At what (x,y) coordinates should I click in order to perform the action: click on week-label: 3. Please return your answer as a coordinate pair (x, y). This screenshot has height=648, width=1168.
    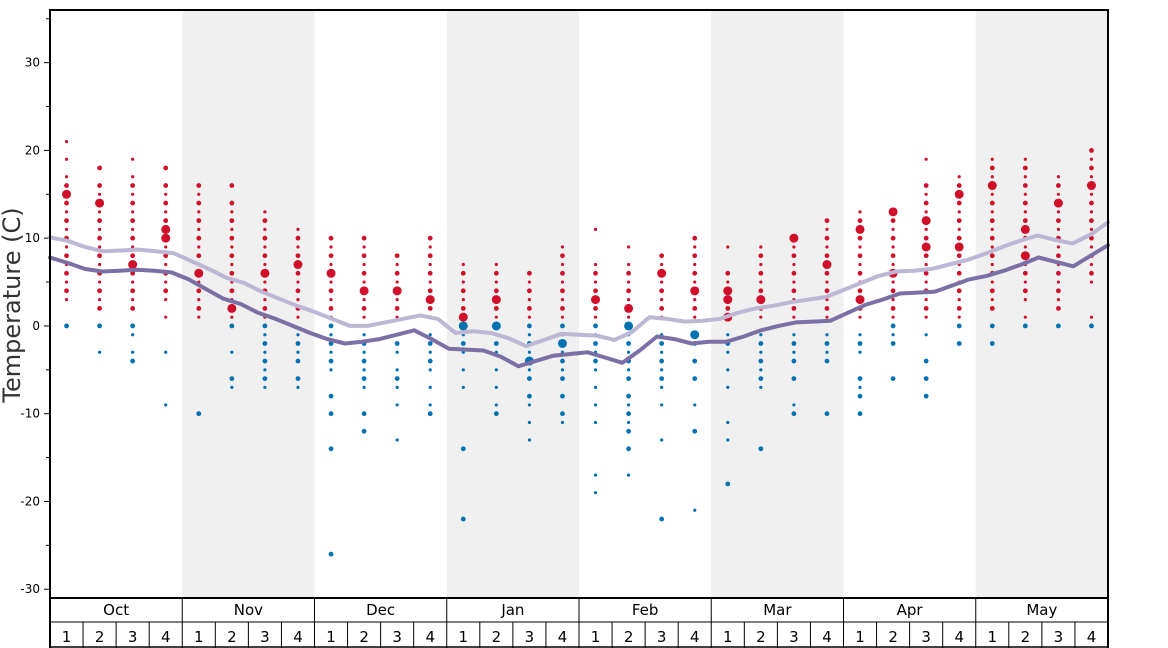
    Looking at the image, I should click on (530, 637).